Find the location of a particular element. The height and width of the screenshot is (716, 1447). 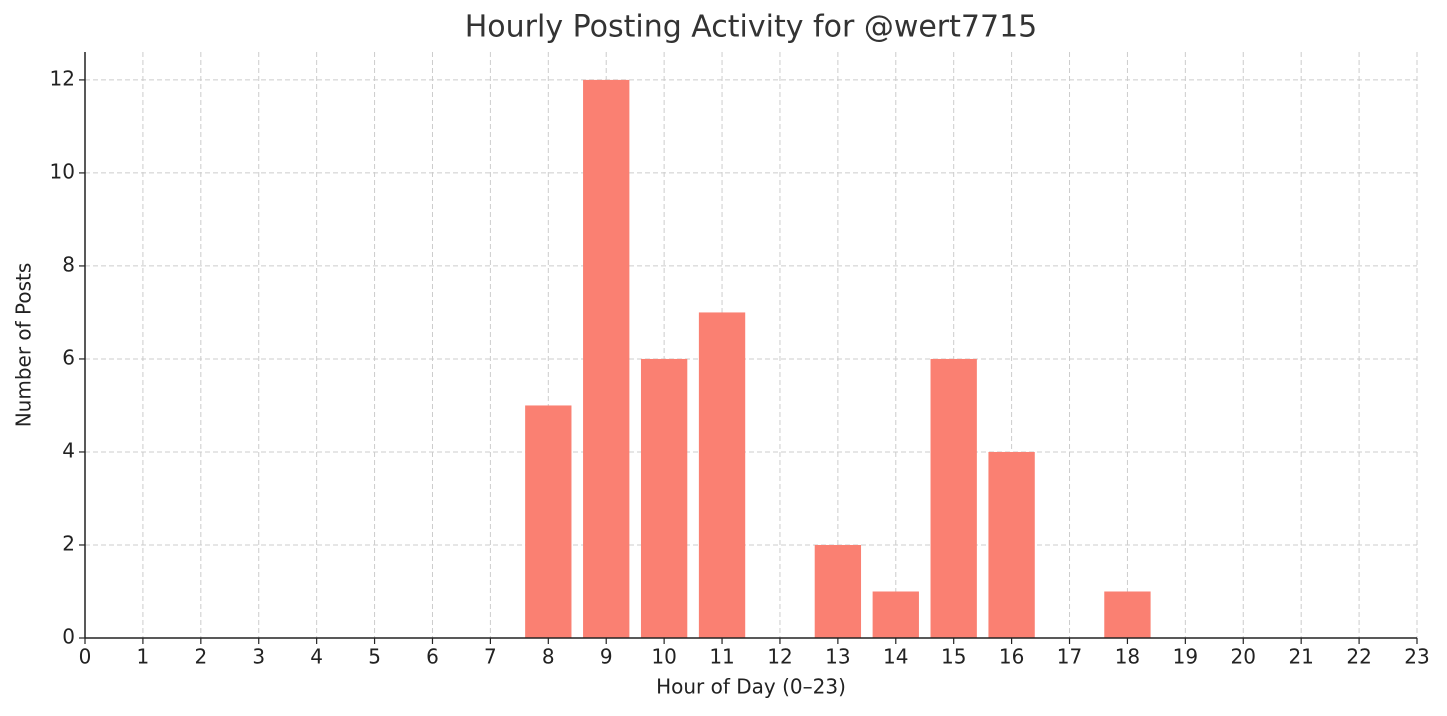

x-tick-label: 7 is located at coordinates (490, 657).